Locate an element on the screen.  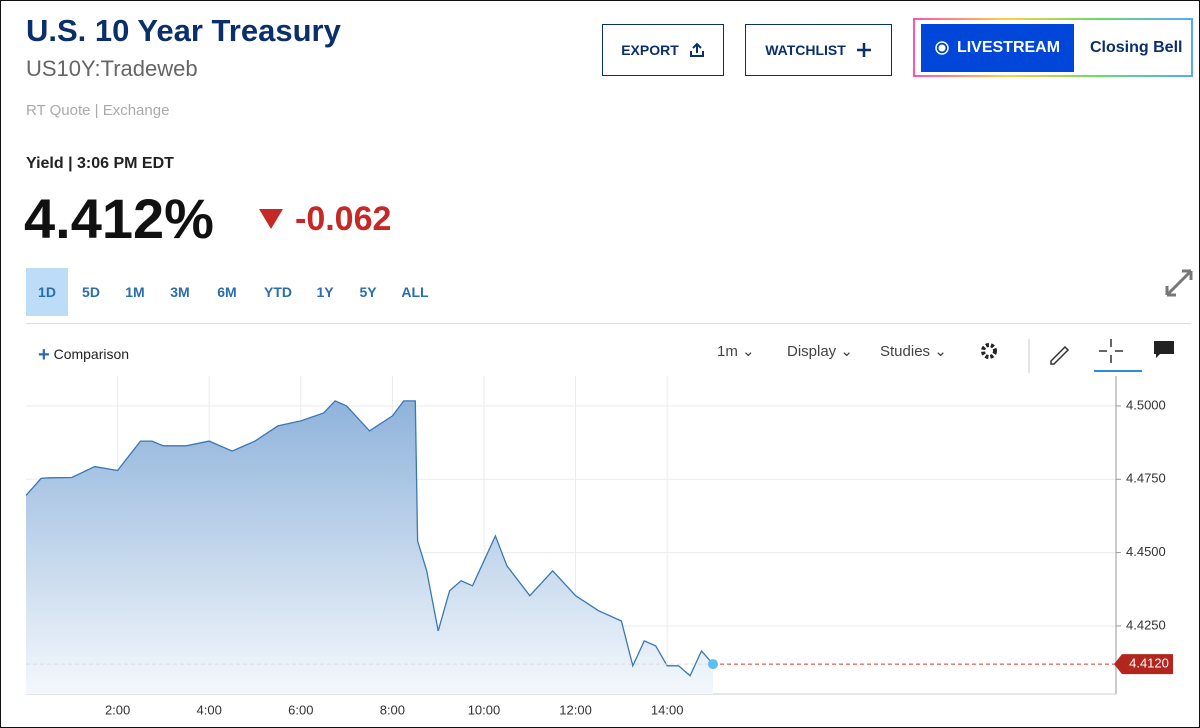
livestream-button: LIVESTREAM is located at coordinates (997, 48).